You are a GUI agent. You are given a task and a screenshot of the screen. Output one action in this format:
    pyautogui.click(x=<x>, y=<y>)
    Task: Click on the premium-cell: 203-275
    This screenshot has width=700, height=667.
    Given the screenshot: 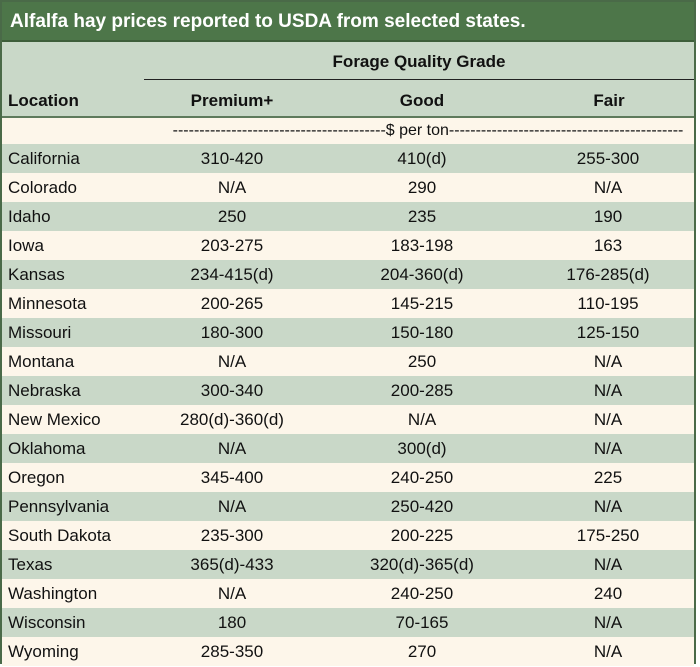 What is the action you would take?
    pyautogui.click(x=232, y=245)
    